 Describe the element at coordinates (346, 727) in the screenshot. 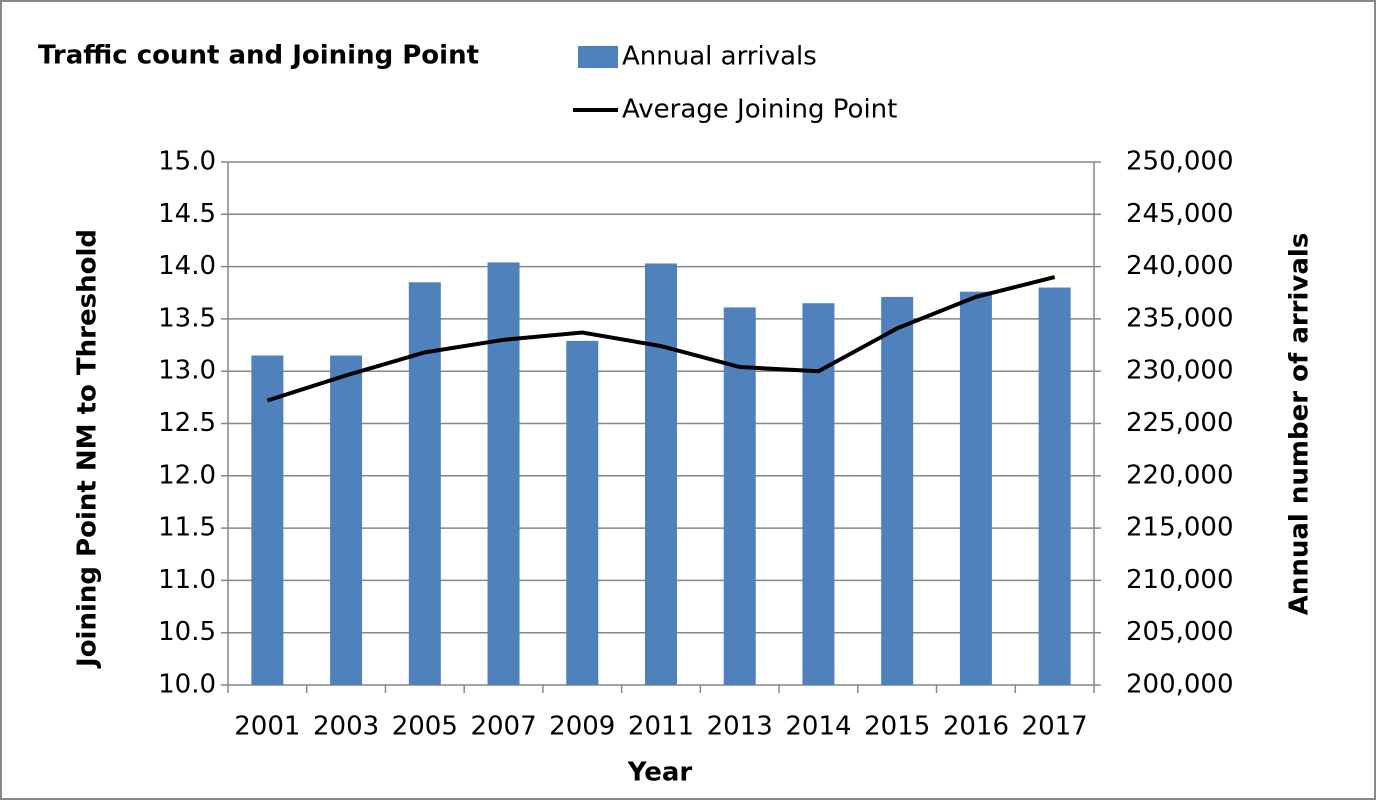

I see `x-tick-label: 2003` at that location.